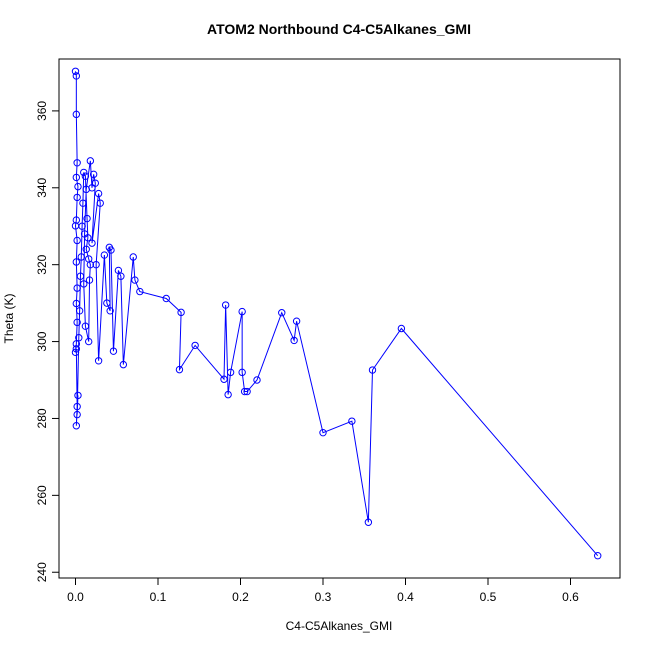 This screenshot has width=650, height=650. I want to click on x-tick-label: 0.0, so click(75, 597).